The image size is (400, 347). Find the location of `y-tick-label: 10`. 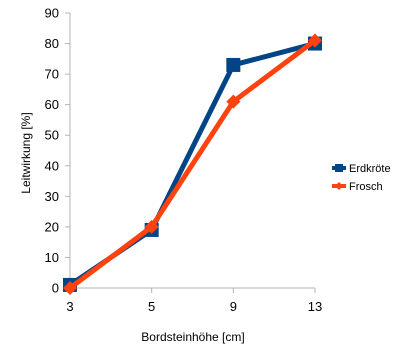

y-tick-label: 10 is located at coordinates (52, 257).